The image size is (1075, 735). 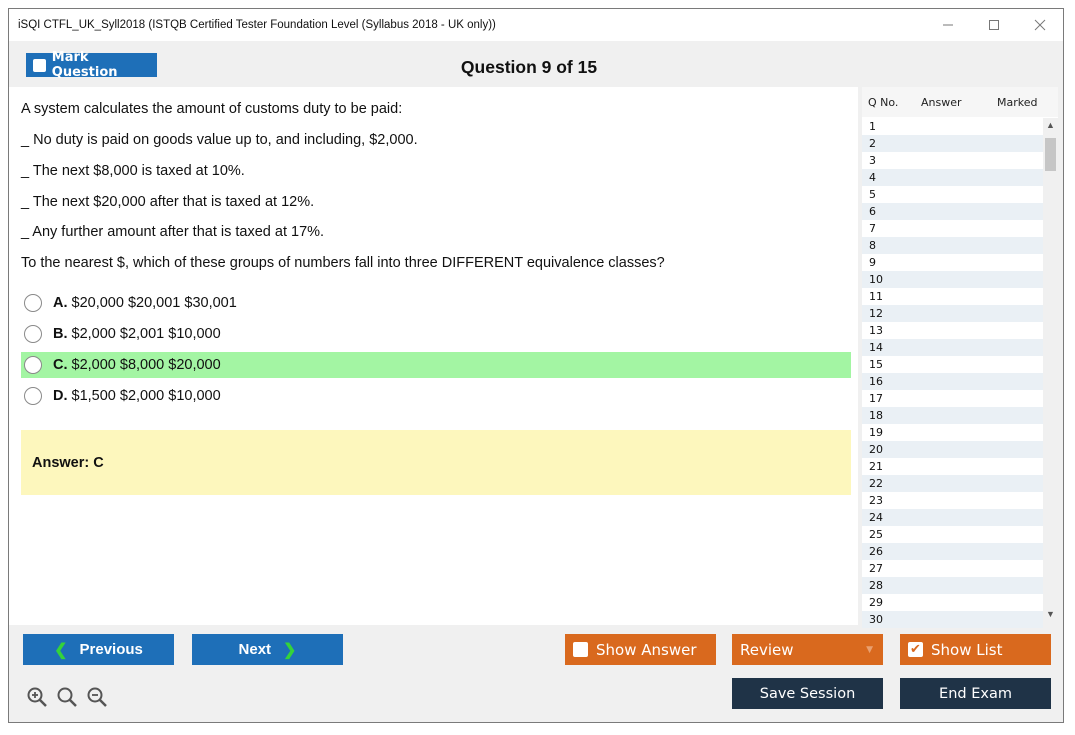 What do you see at coordinates (915, 649) in the screenshot?
I see `show-list-checkbox-checked: ✔` at bounding box center [915, 649].